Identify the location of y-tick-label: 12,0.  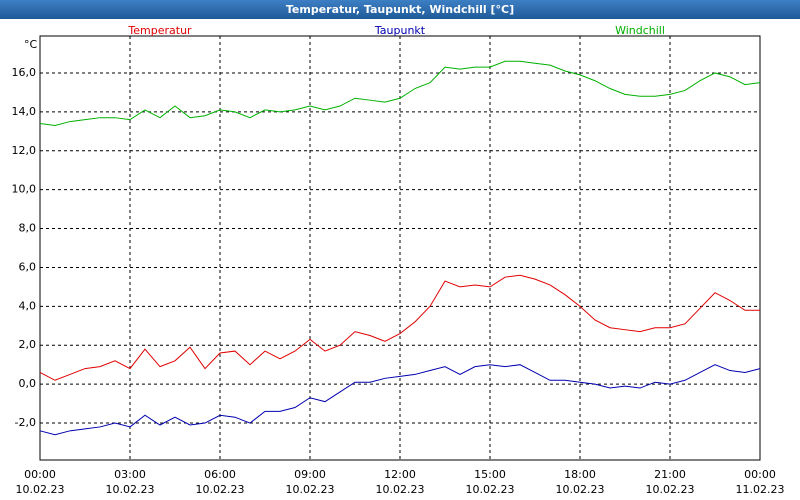
(24, 150).